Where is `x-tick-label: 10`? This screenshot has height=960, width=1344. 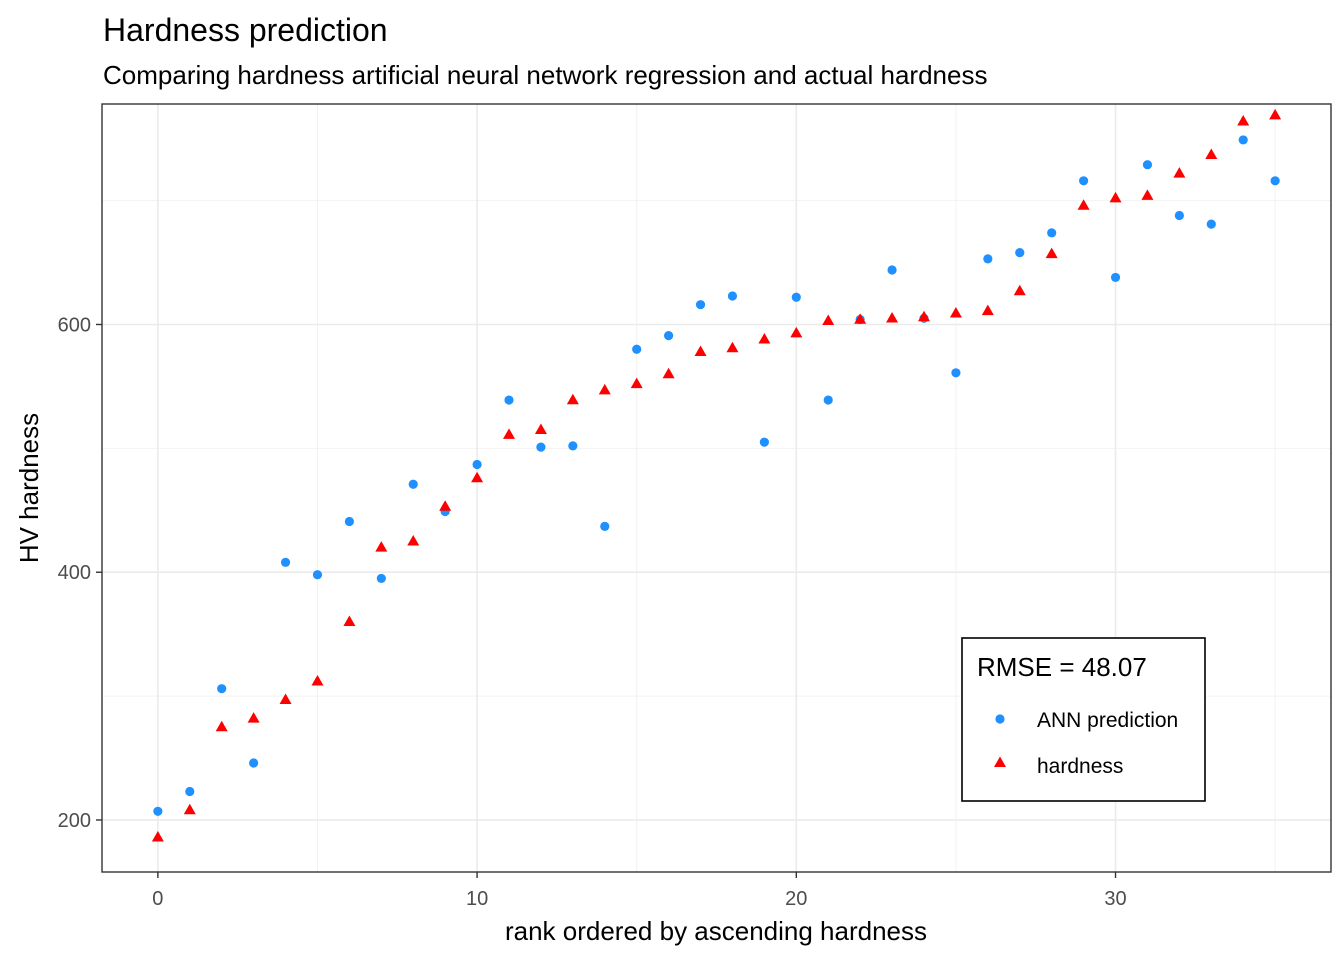 x-tick-label: 10 is located at coordinates (477, 899).